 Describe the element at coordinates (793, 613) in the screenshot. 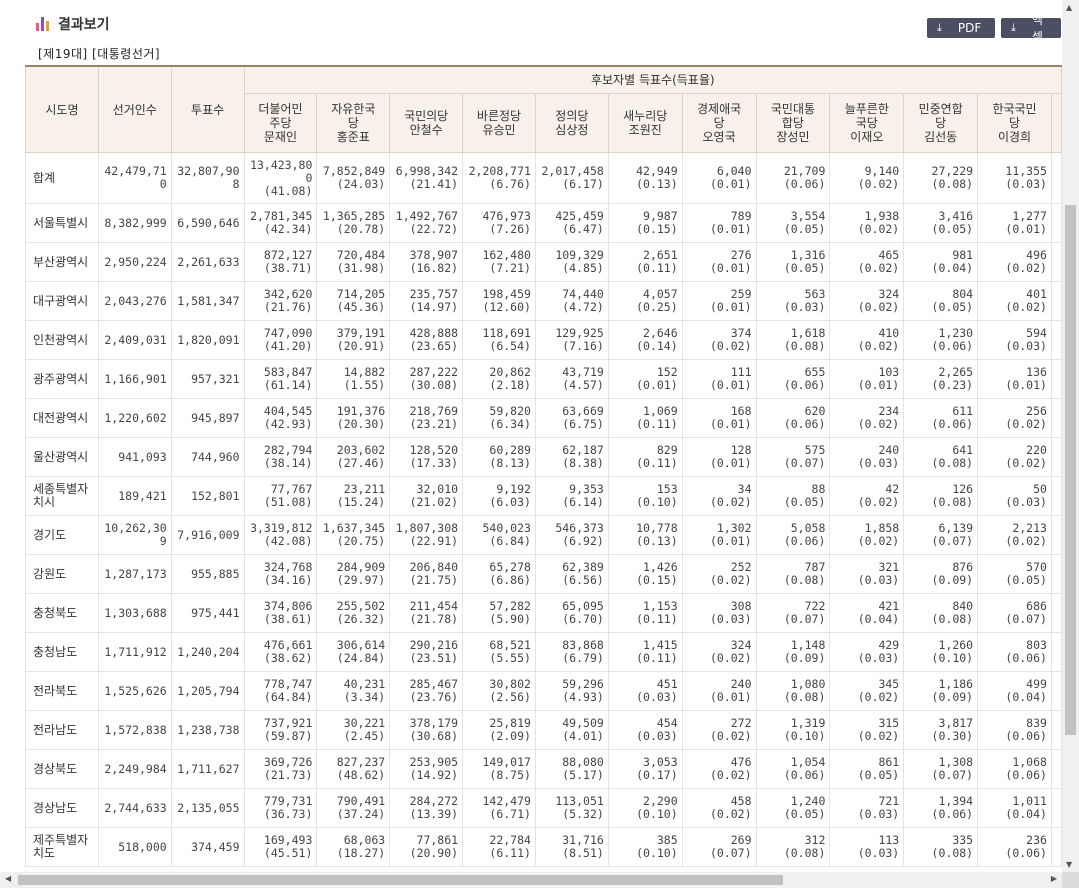

I see `vote-cell: 722 (0.07)` at that location.